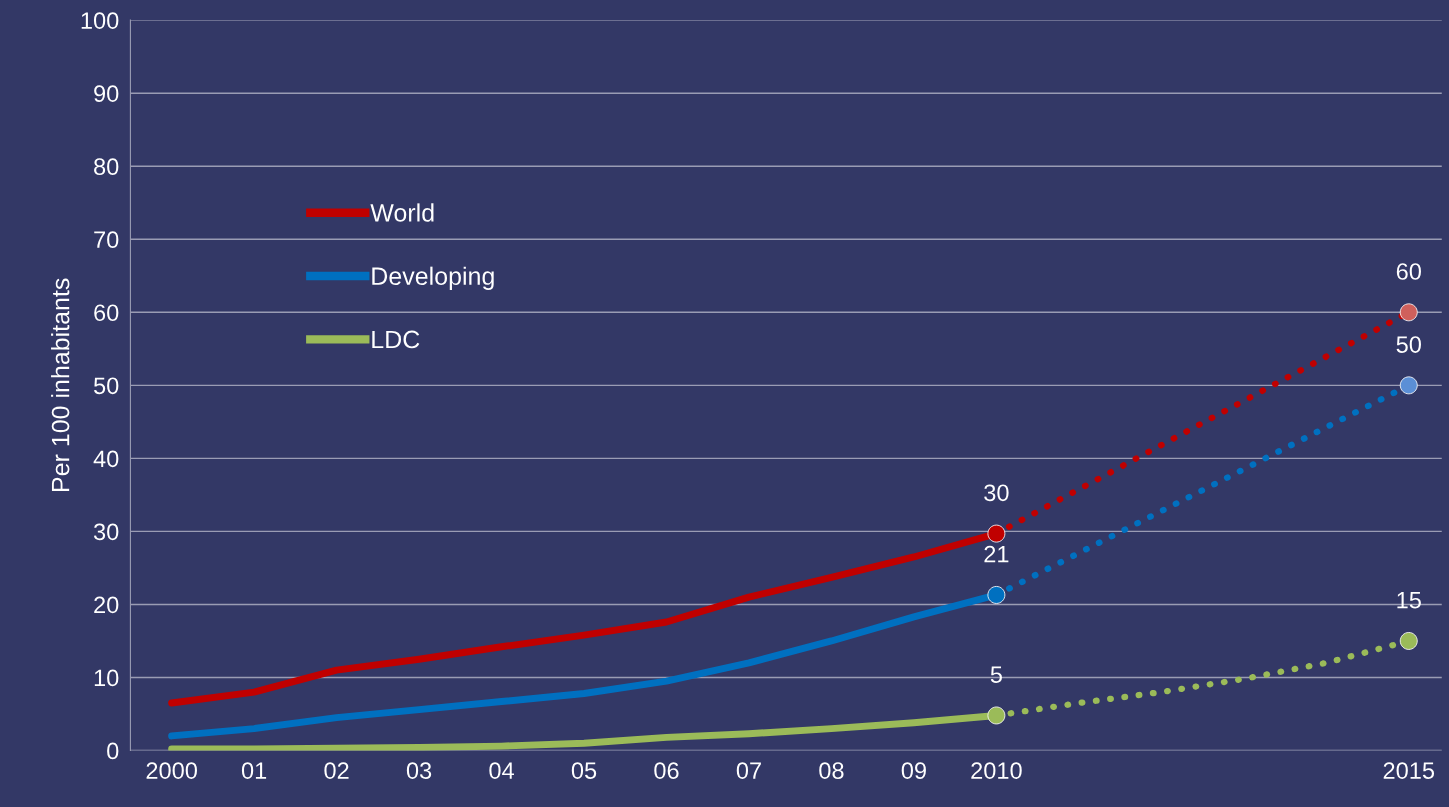  Describe the element at coordinates (106, 605) in the screenshot. I see `y-tick-label: 20` at that location.